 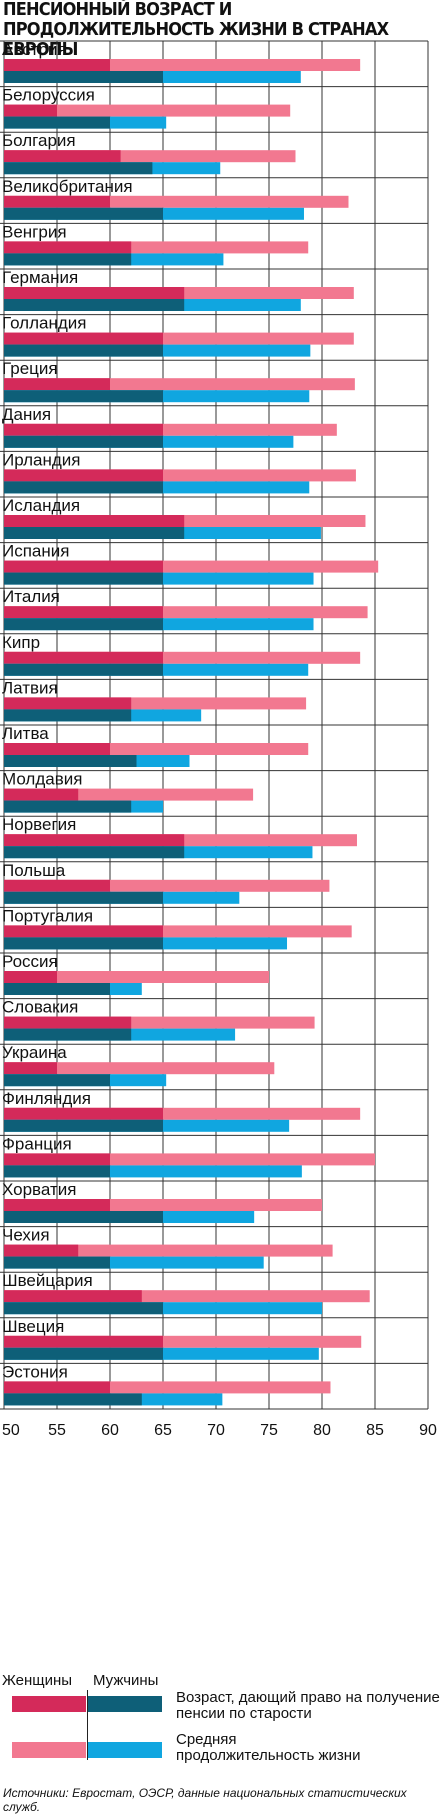 I want to click on x-tick-label: 80, so click(x=322, y=1430).